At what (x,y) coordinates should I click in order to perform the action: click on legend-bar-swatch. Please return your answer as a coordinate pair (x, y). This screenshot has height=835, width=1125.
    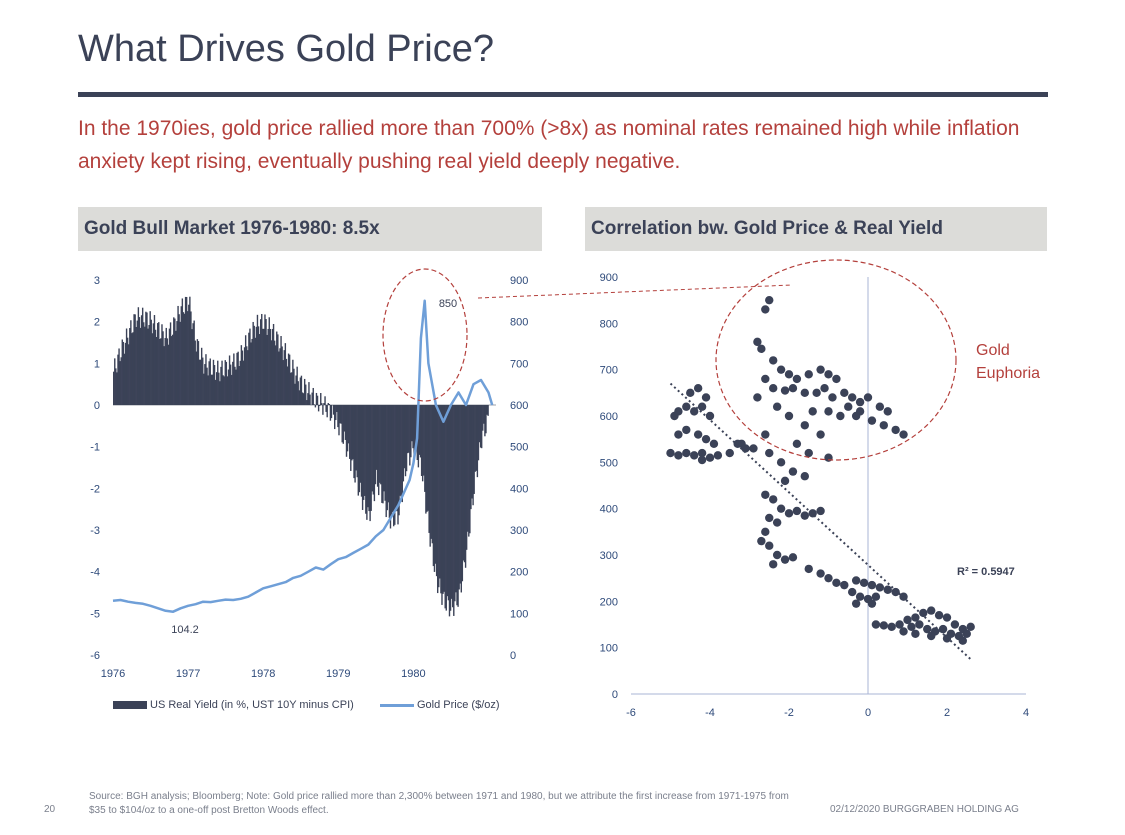
    Looking at the image, I should click on (130, 705).